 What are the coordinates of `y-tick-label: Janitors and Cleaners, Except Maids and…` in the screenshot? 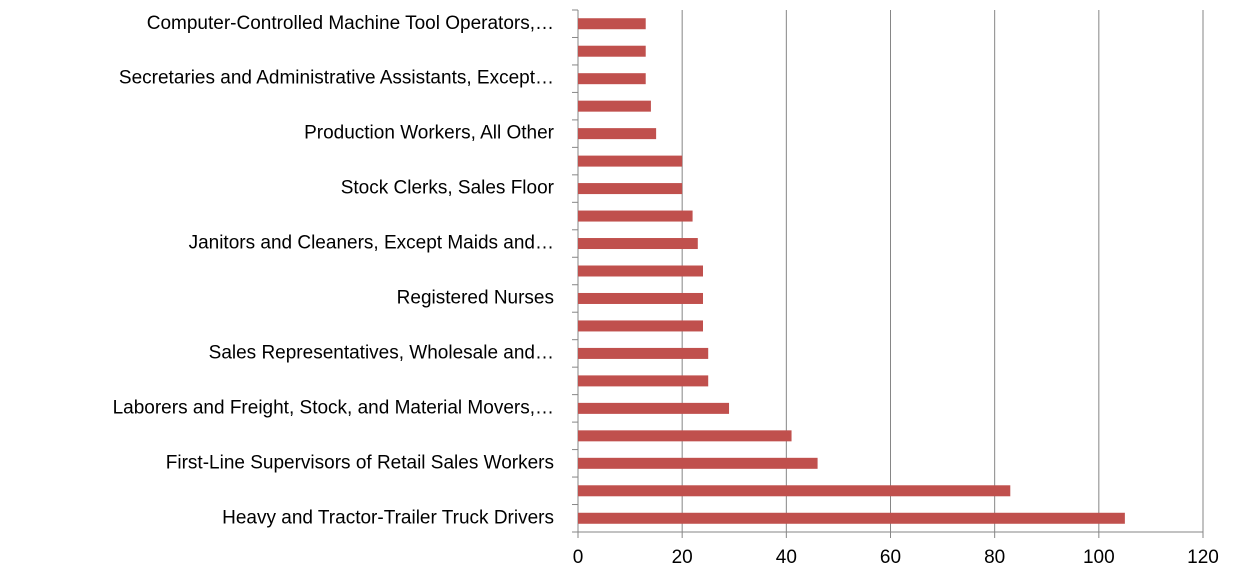 It's located at (371, 243).